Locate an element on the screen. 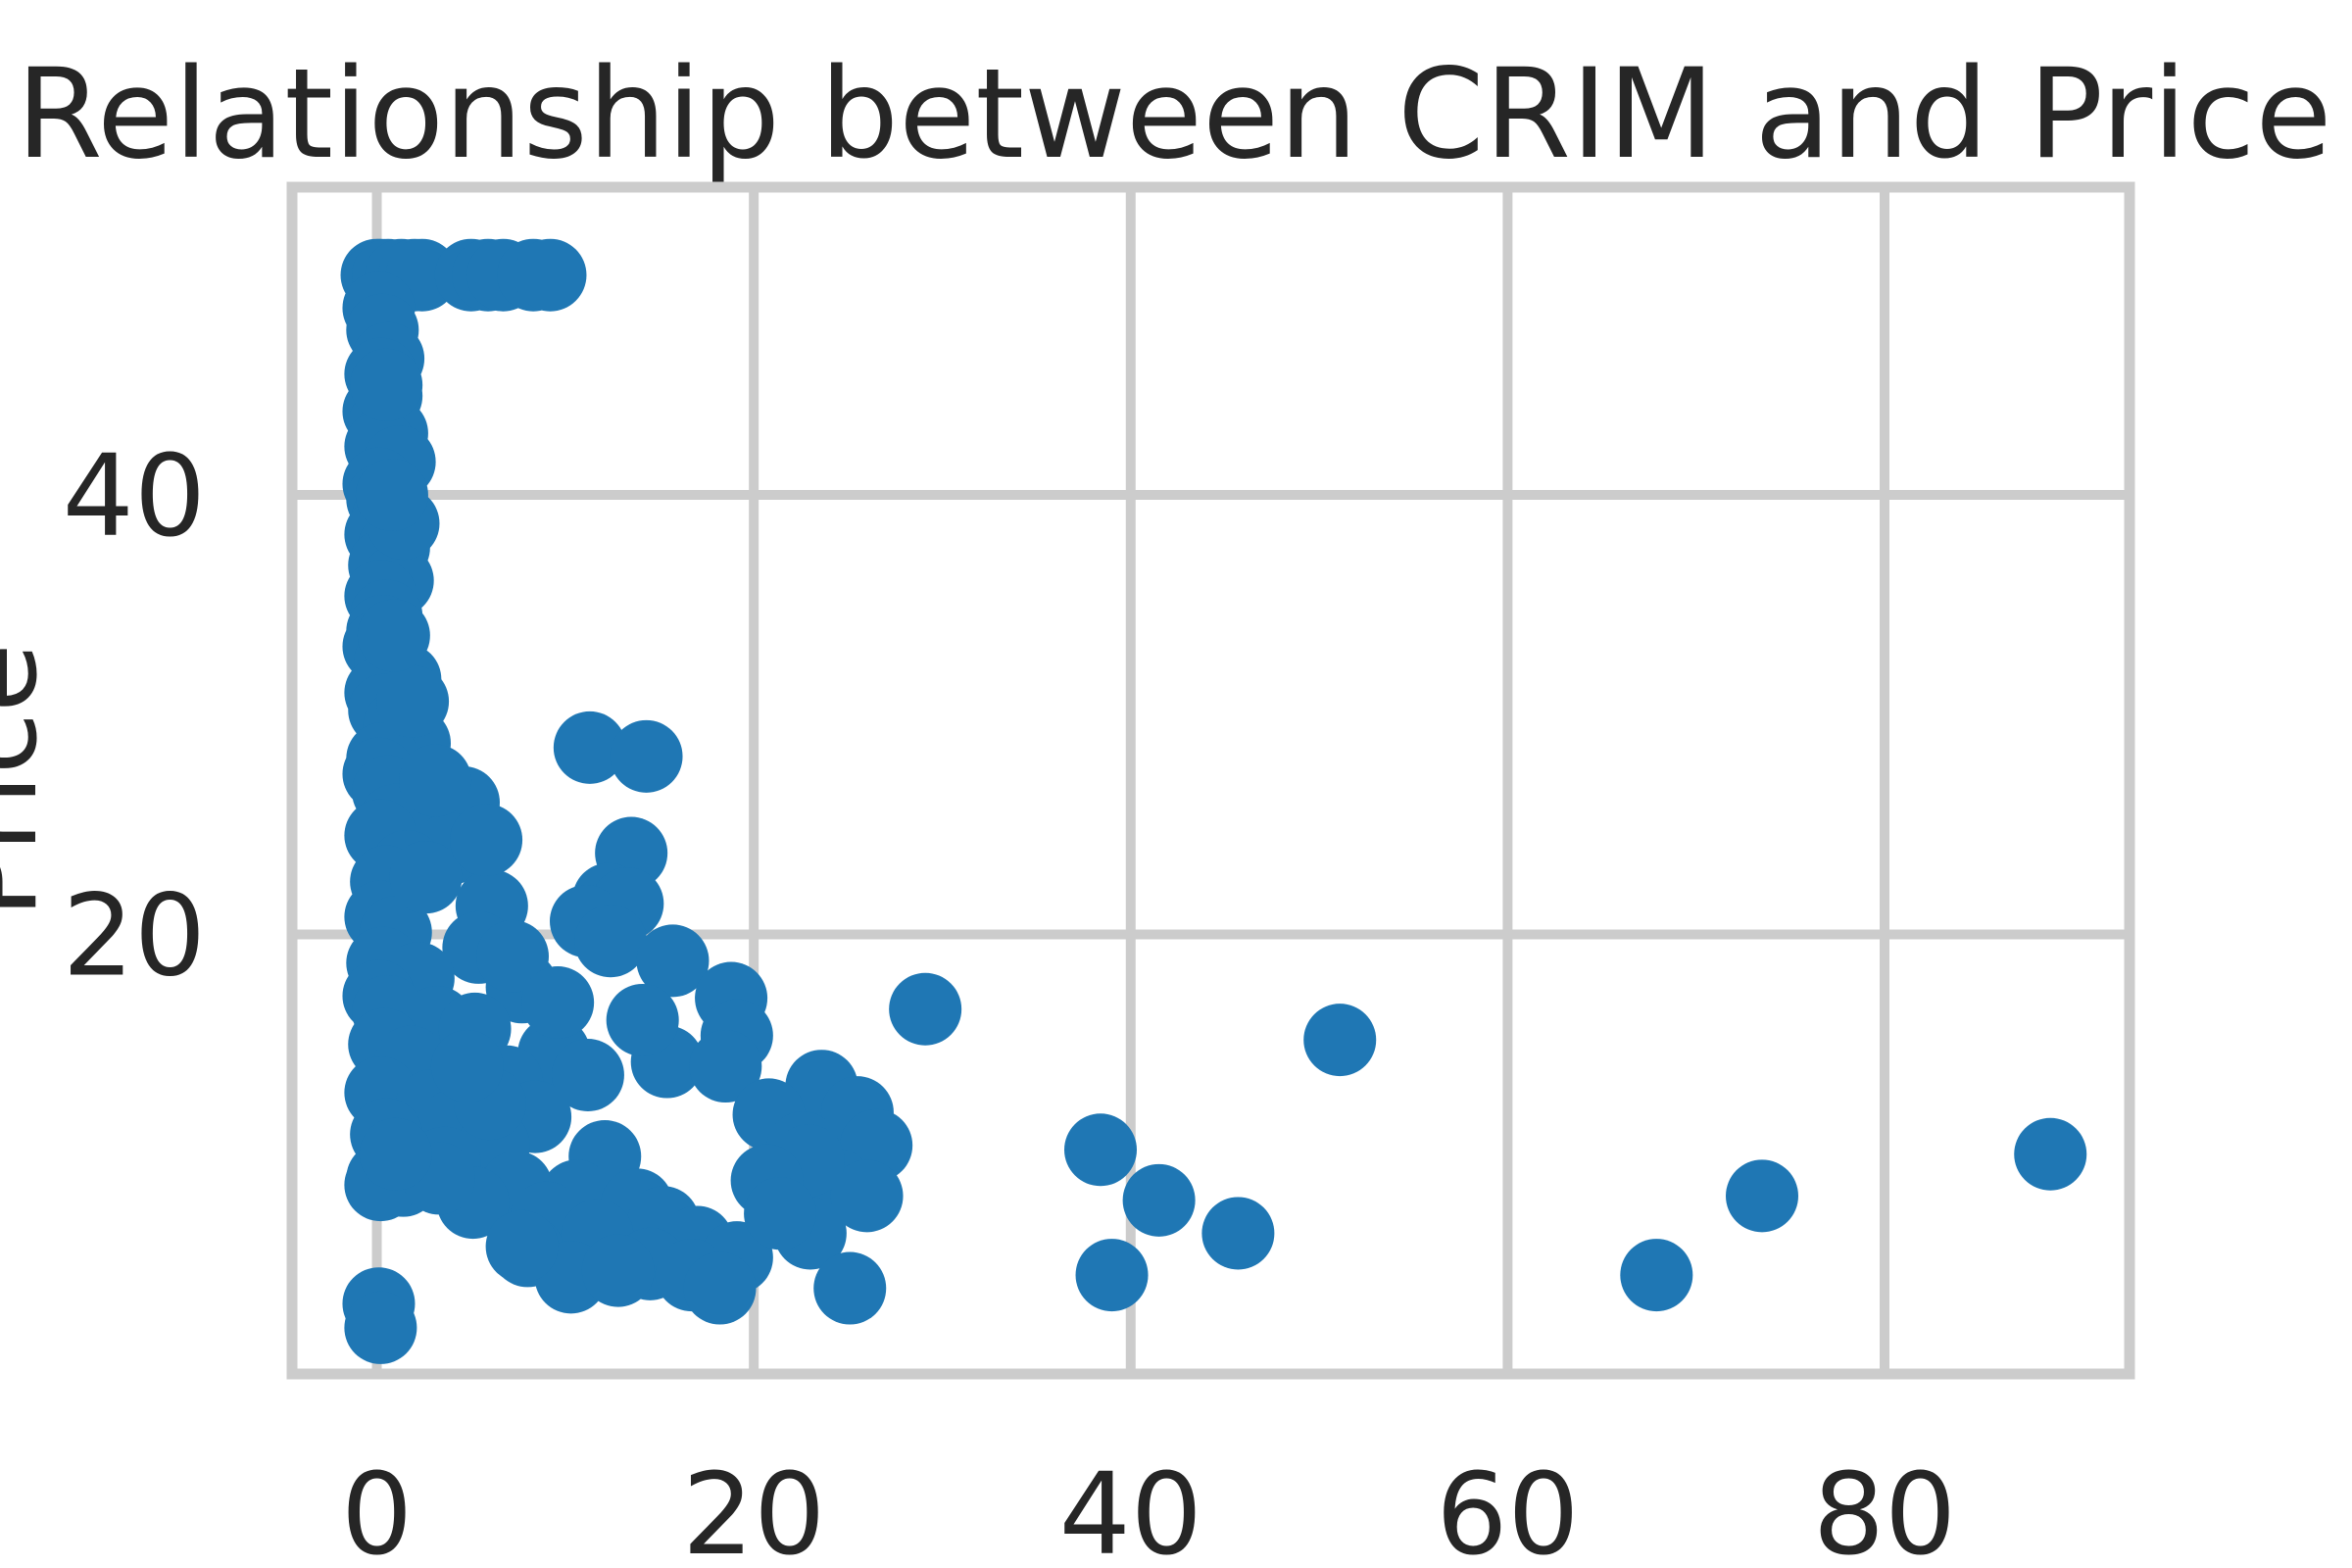 The width and height of the screenshot is (2352, 1568). x-tick-label: 80 is located at coordinates (1884, 1508).